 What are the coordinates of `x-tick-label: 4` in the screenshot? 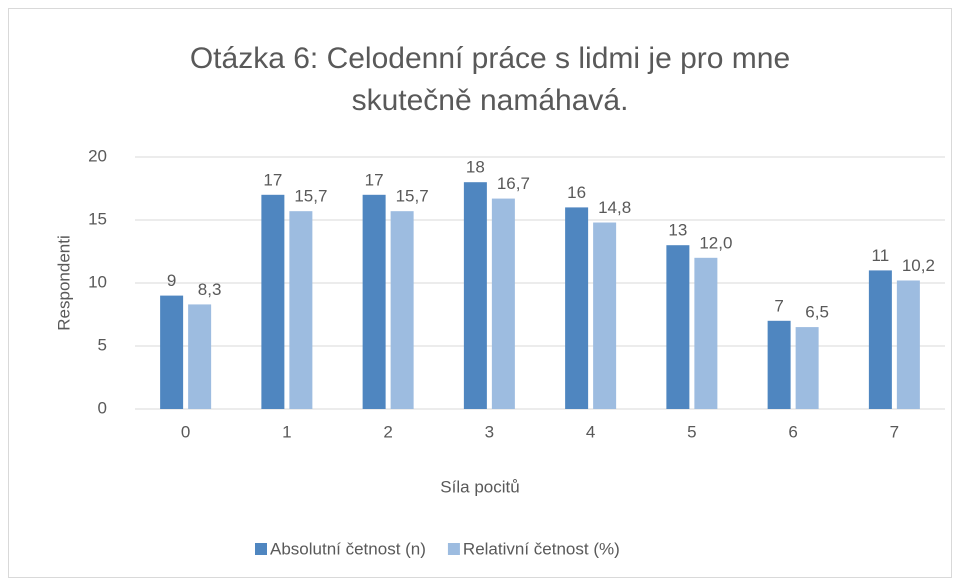 It's located at (590, 431).